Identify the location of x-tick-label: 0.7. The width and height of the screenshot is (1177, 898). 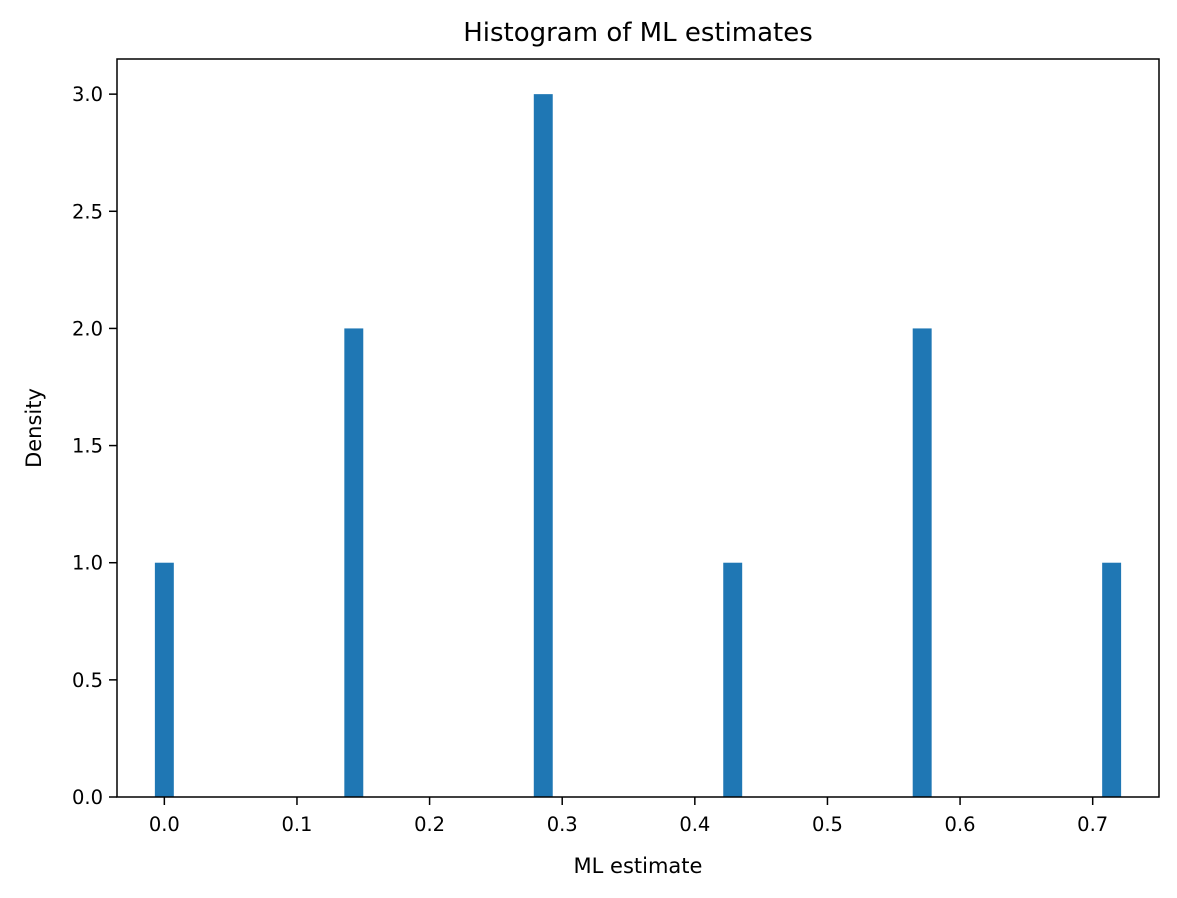
(1092, 824).